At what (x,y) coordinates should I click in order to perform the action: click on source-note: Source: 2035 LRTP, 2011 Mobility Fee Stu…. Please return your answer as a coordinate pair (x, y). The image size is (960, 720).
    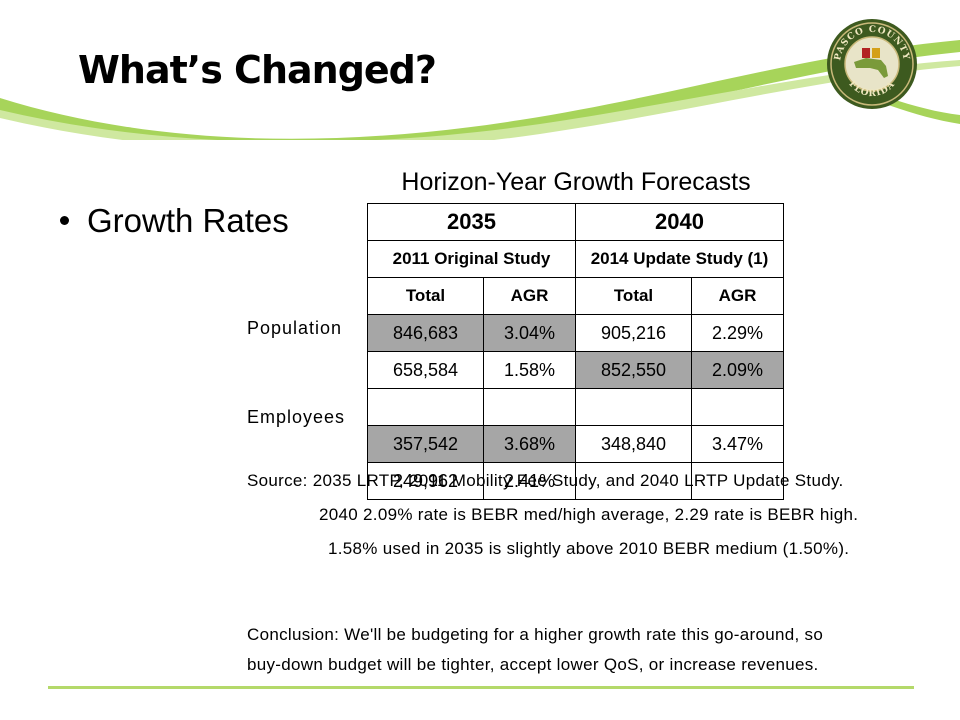
    Looking at the image, I should click on (545, 480).